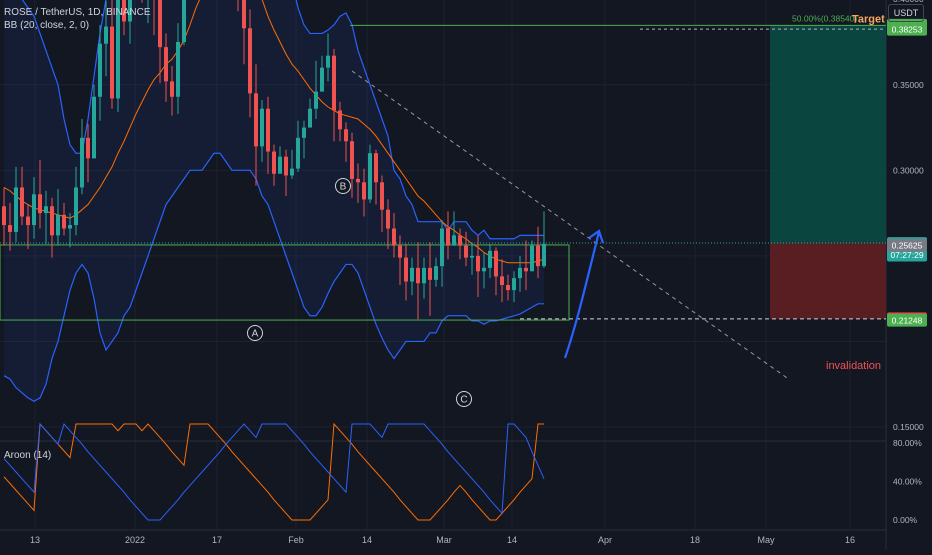  Describe the element at coordinates (824, 18) in the screenshot. I see `fib-label: 50.00%(0.38540)` at that location.